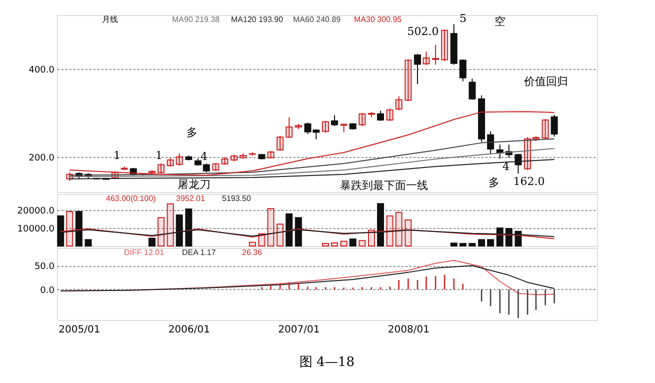 The width and height of the screenshot is (655, 383). What do you see at coordinates (144, 252) in the screenshot?
I see `text: DIFF 12.01` at bounding box center [144, 252].